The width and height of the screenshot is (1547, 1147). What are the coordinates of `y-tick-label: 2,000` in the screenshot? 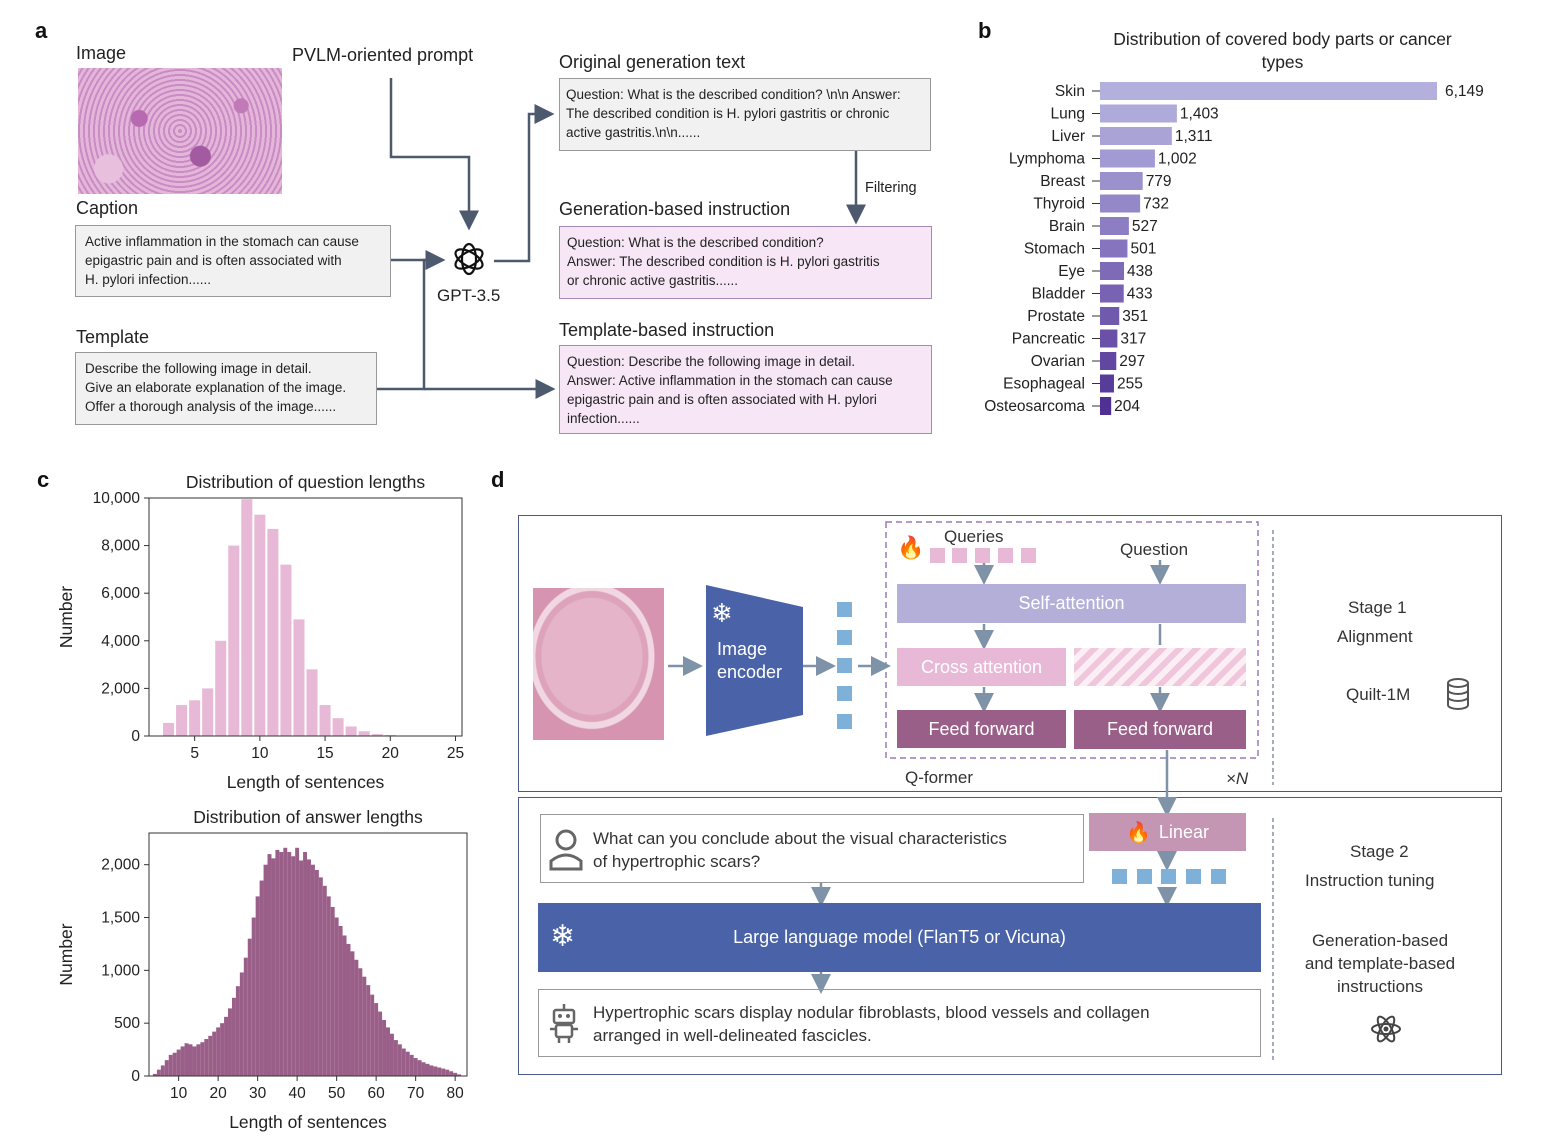 It's located at (120, 865).